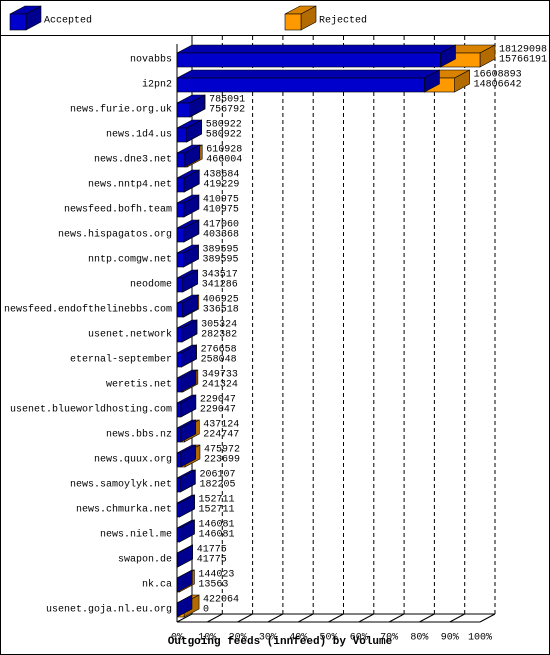 This screenshot has height=655, width=550. What do you see at coordinates (220, 275) in the screenshot?
I see `value-label: 343517` at bounding box center [220, 275].